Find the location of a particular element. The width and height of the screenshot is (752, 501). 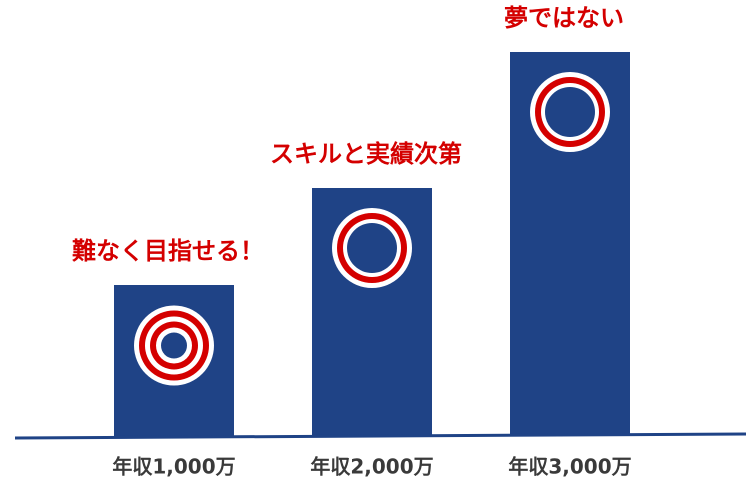

x-tick-label: 年収2,000万 is located at coordinates (371, 467).